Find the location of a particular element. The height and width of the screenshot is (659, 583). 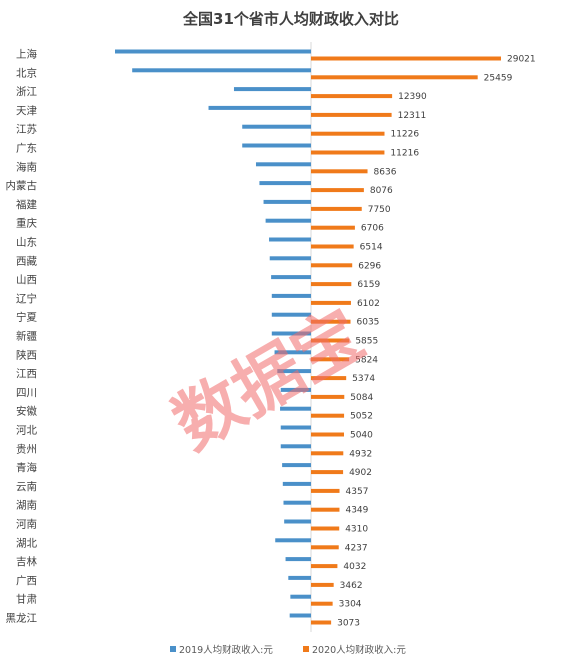

category-label-15: 新疆 is located at coordinates (26, 336).